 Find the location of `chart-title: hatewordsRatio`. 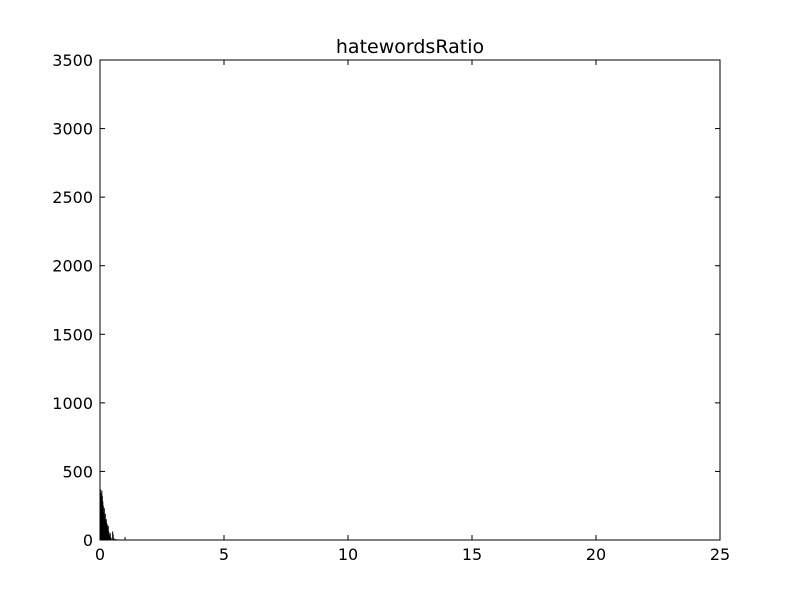

chart-title: hatewordsRatio is located at coordinates (410, 47).